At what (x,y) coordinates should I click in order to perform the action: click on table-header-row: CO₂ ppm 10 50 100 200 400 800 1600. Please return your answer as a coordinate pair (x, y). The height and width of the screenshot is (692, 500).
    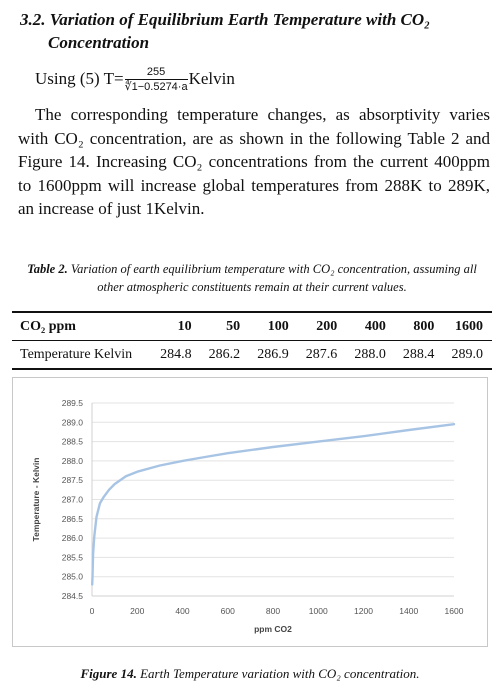
    Looking at the image, I should click on (252, 326).